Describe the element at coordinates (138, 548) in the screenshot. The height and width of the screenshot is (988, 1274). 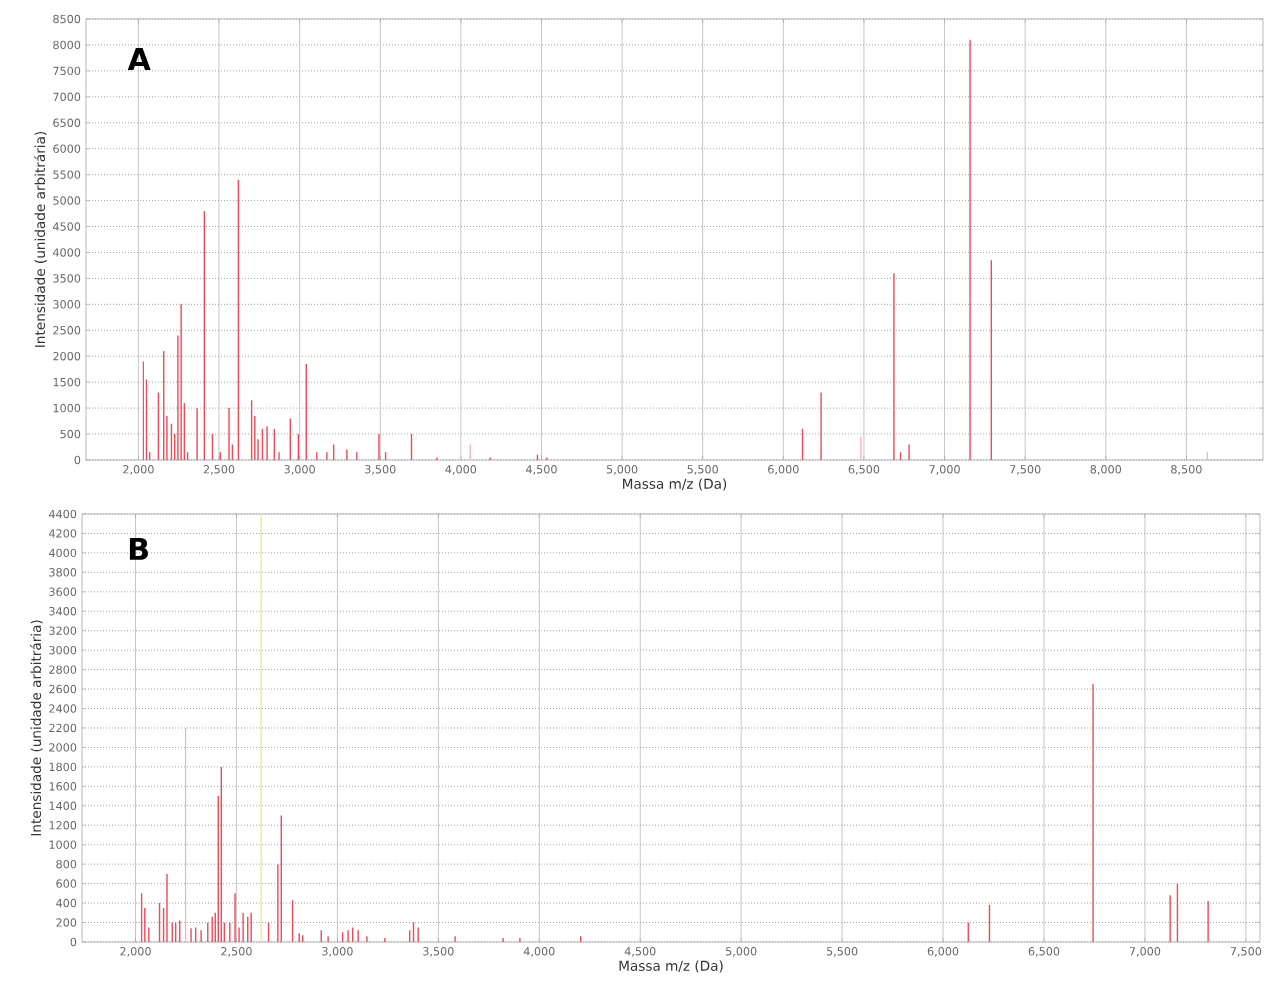
I see `text: B` at that location.